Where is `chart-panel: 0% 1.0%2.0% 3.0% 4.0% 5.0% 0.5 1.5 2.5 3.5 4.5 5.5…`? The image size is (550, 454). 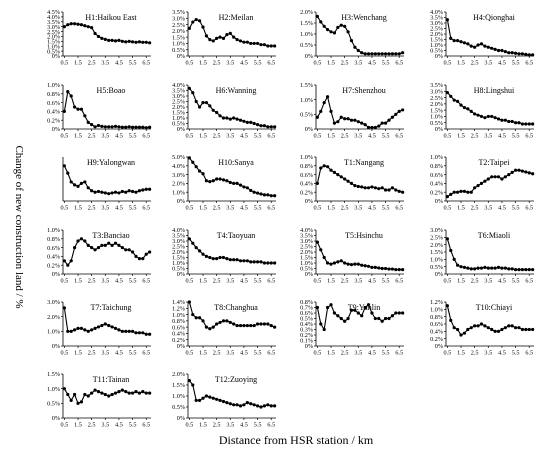 chart-panel: 0% 1.0%2.0% 3.0% 4.0% 5.0% 0.5 1.5 2.5 3.5 4.5 5.5… is located at coordinates (224, 183).